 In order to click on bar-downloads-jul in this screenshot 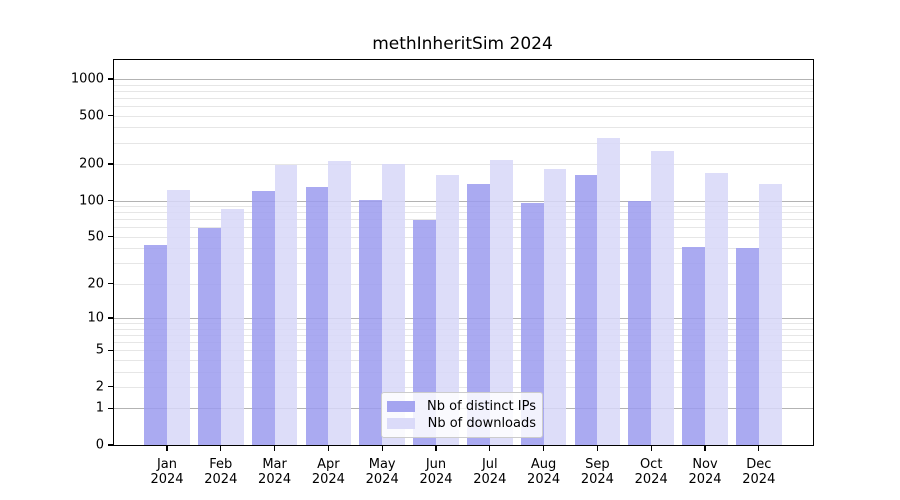, I will do `click(501, 302)`.